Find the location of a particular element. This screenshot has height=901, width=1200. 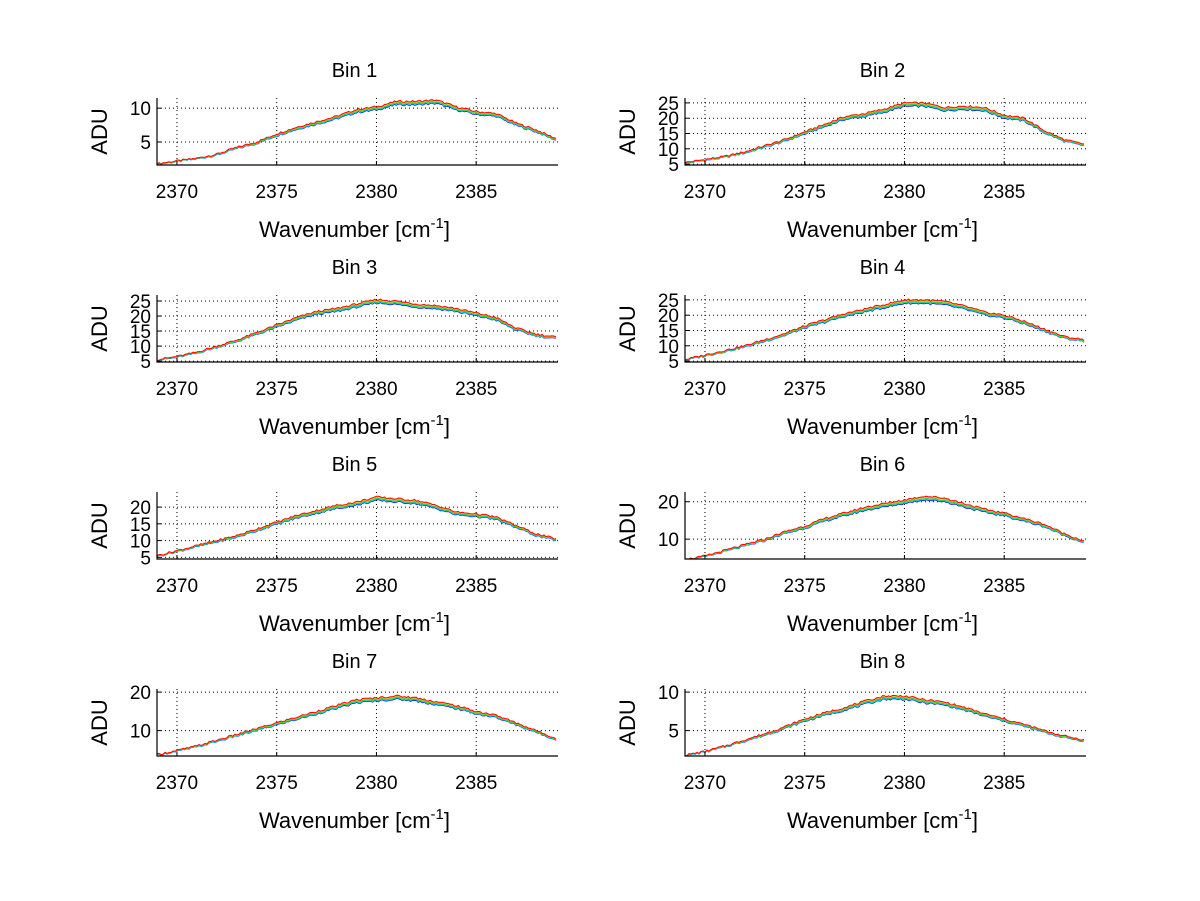

subplot-title: Bin 4 is located at coordinates (883, 268).